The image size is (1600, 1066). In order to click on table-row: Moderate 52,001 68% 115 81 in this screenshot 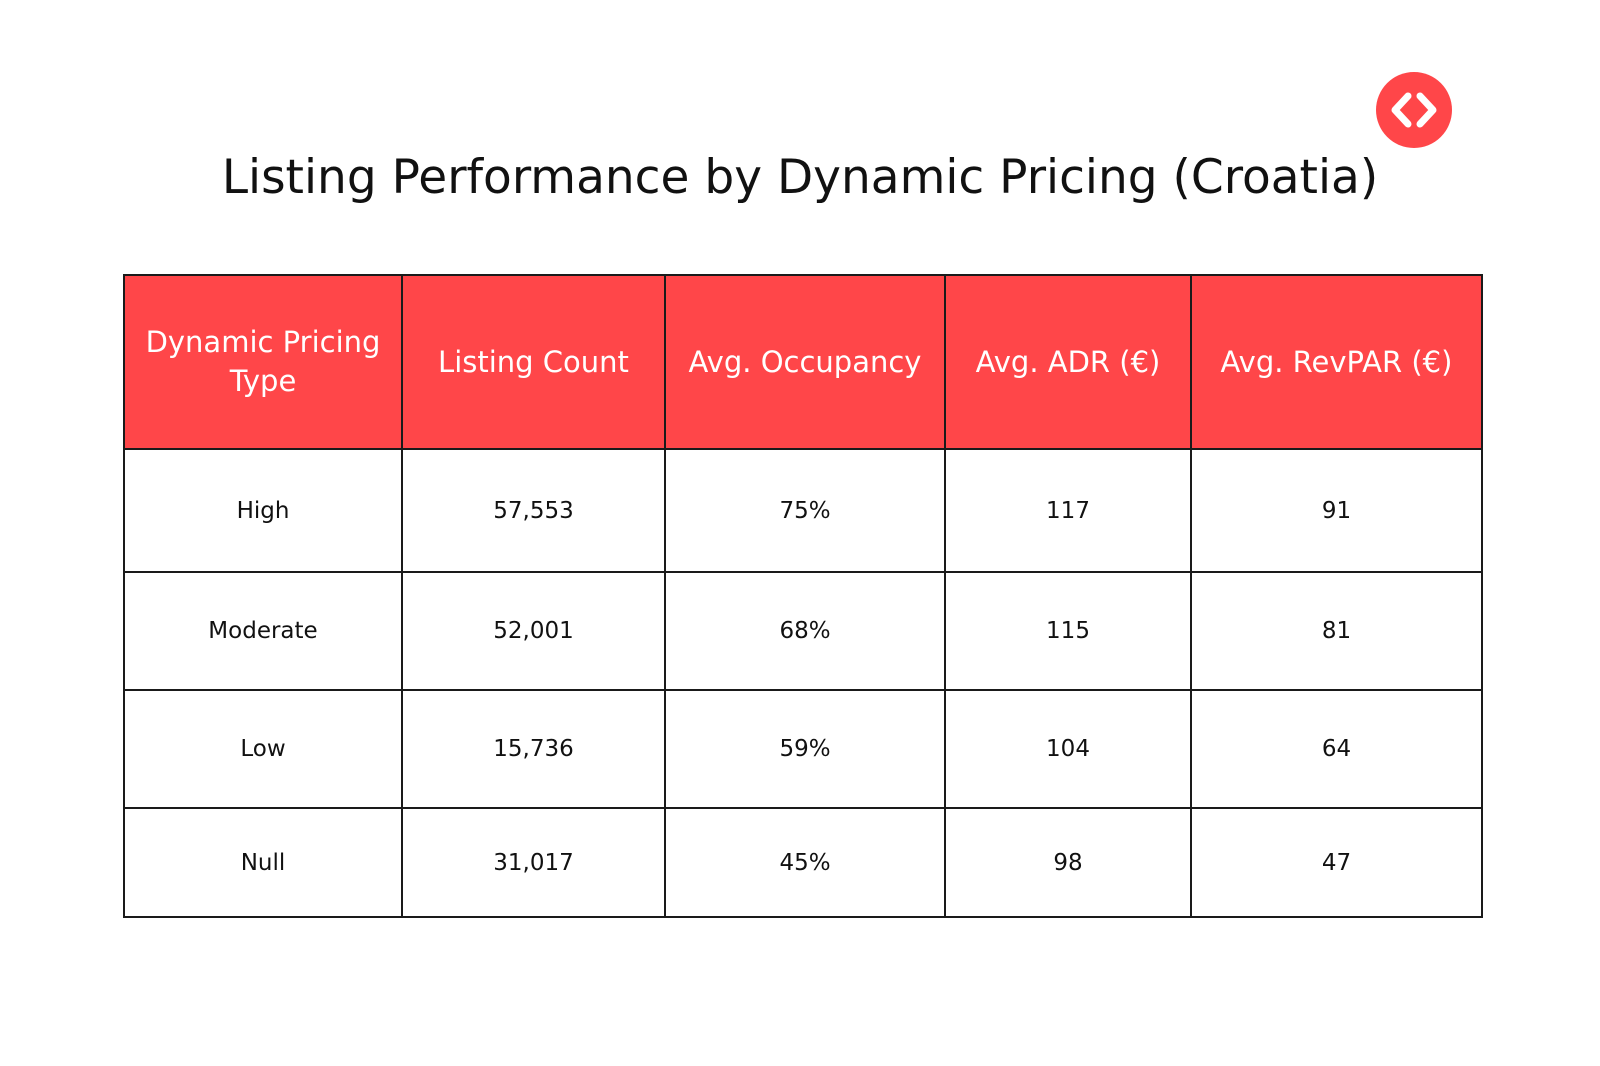, I will do `click(803, 631)`.